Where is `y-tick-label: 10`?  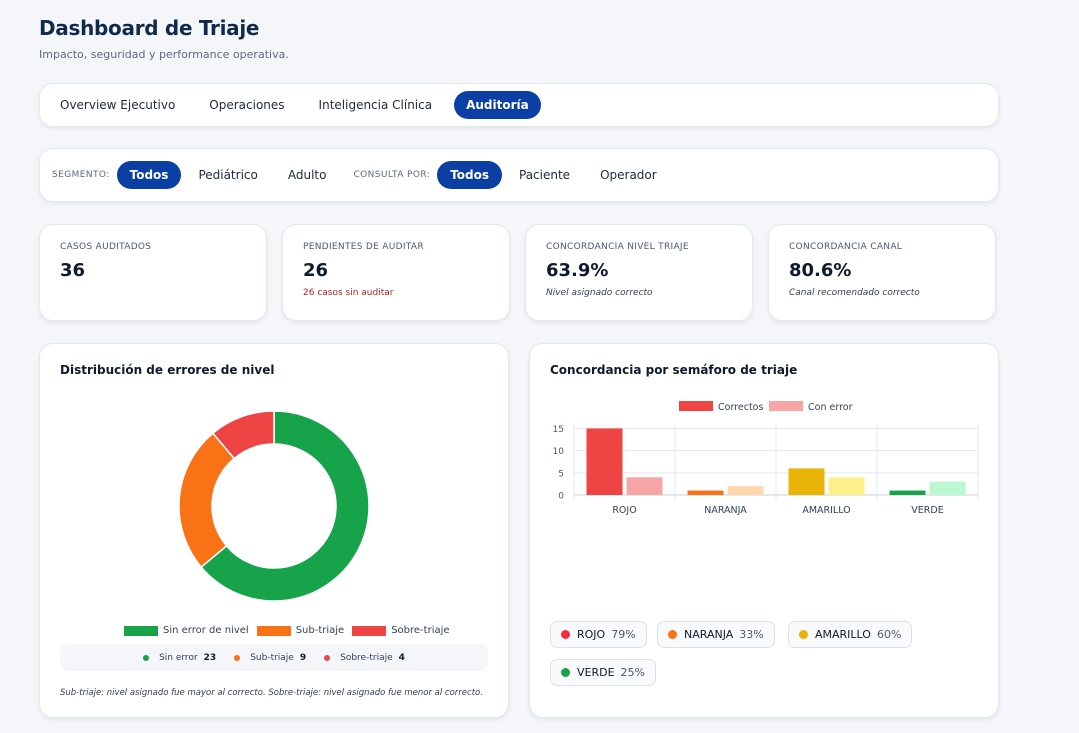 y-tick-label: 10 is located at coordinates (559, 452).